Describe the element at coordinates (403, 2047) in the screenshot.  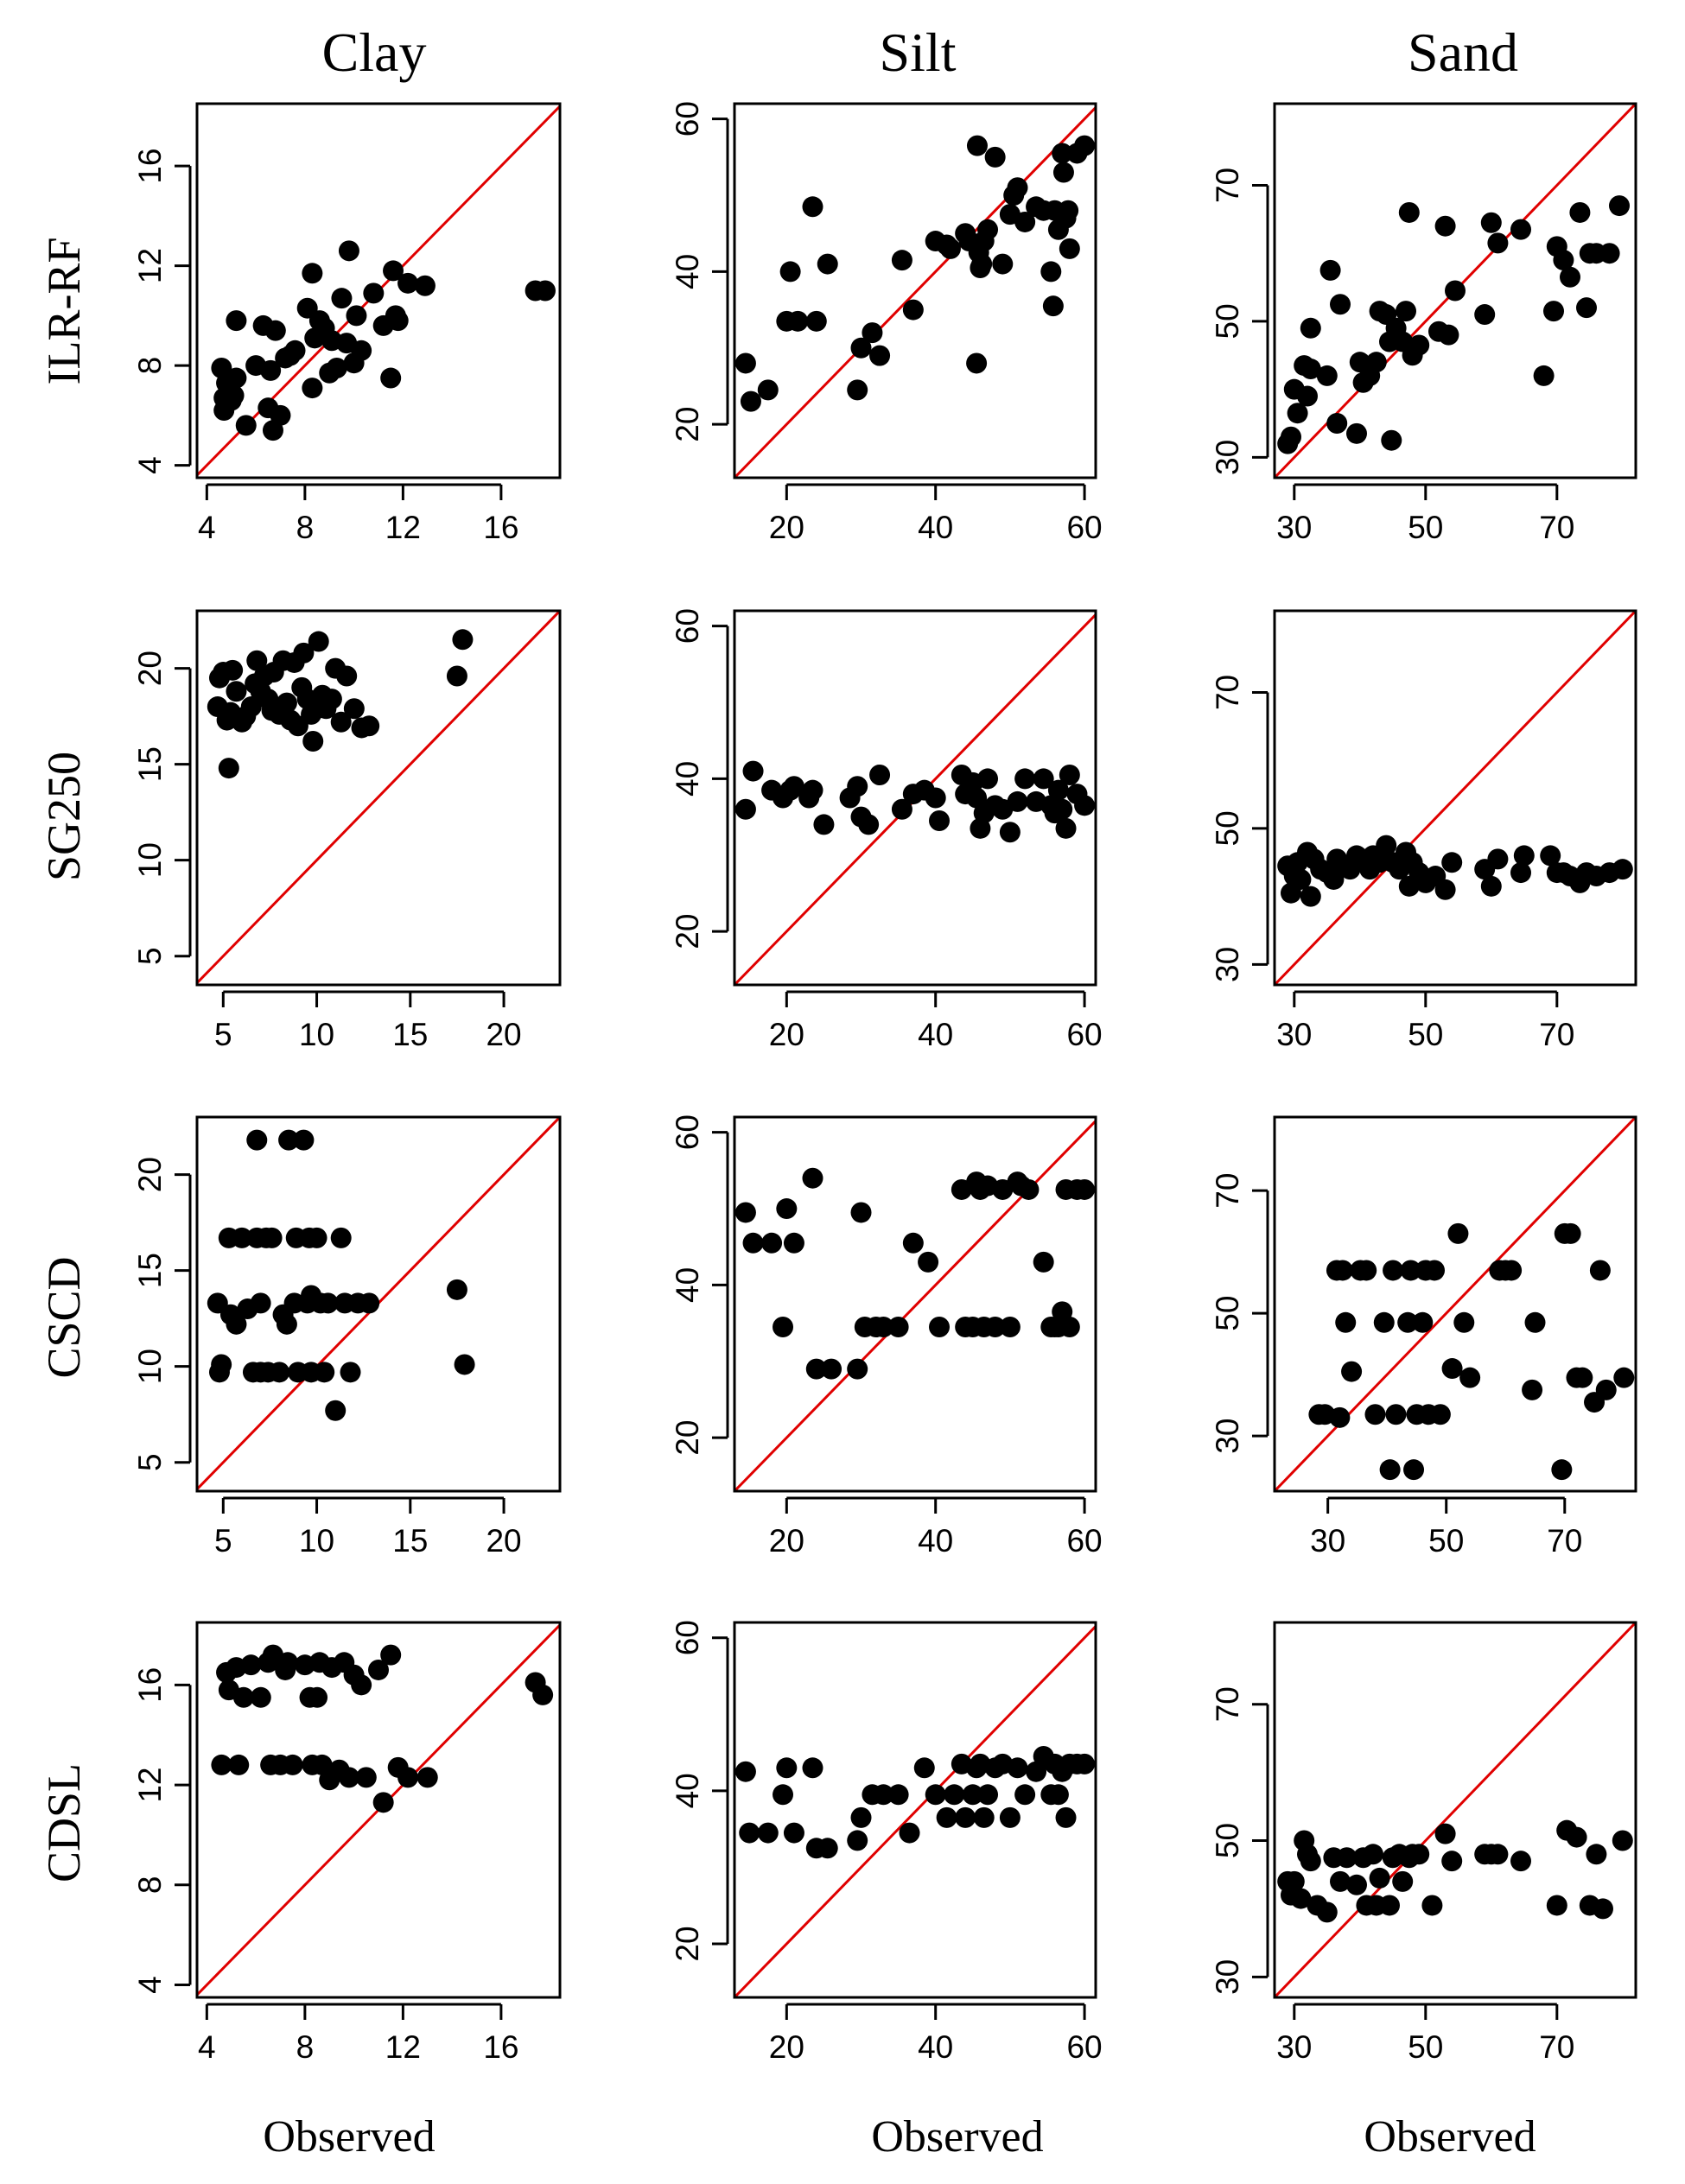
I see `x-tick-label: 12` at that location.